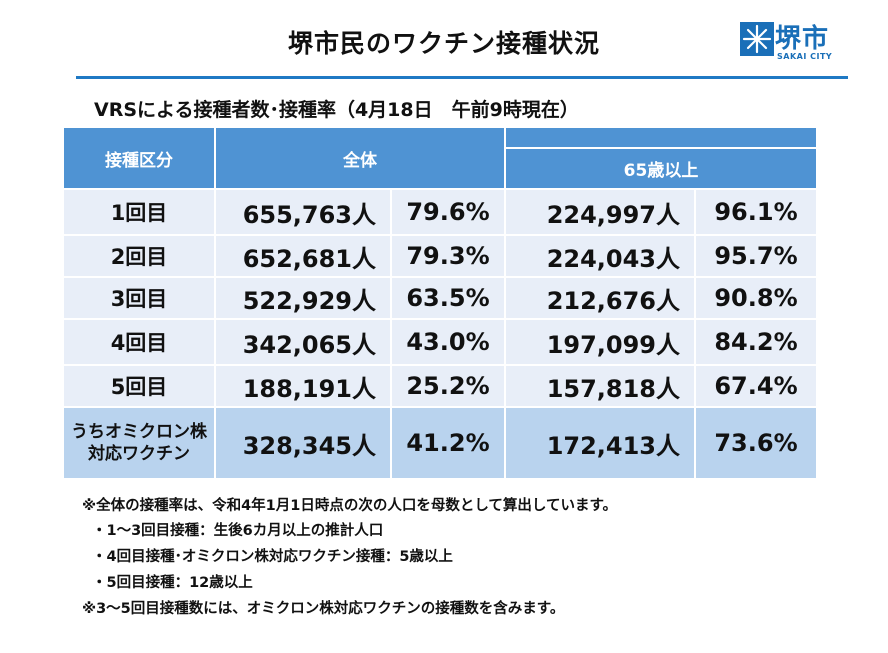 The height and width of the screenshot is (653, 888). I want to click on over65-rate-1: 96.1%, so click(756, 212).